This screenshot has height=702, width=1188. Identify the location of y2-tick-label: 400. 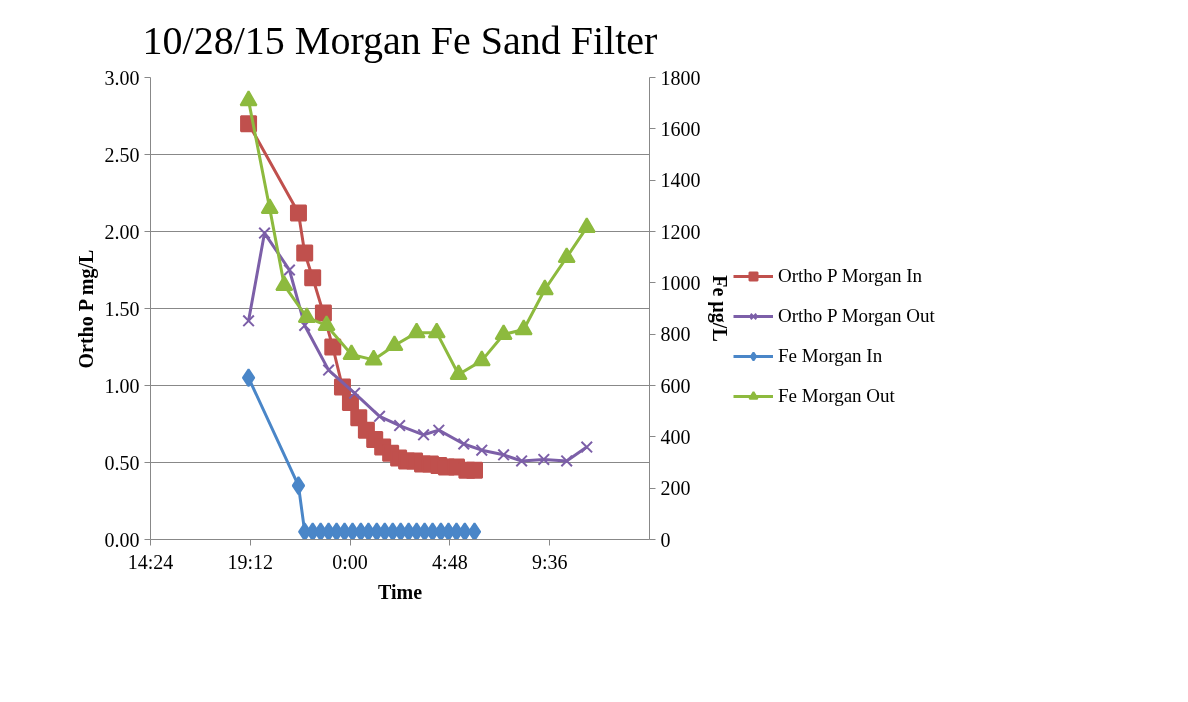
(675, 436).